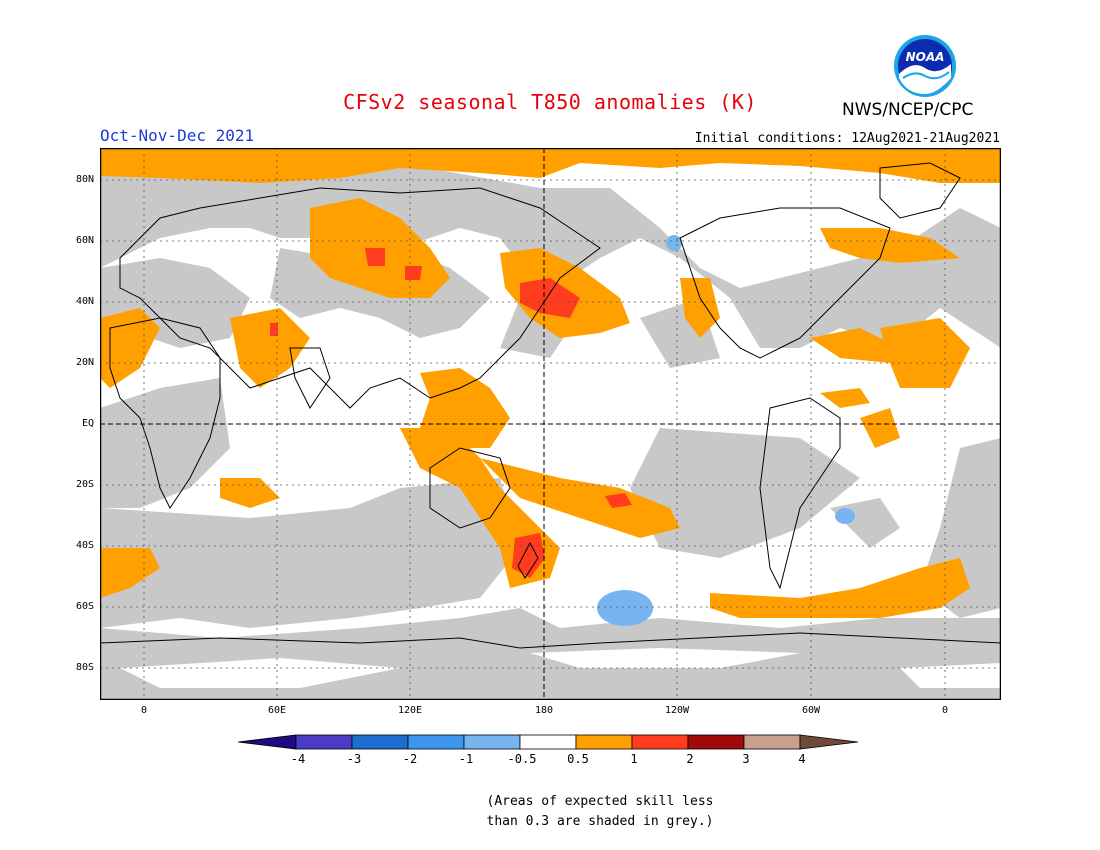 The image size is (1100, 850). I want to click on lat-label: 80S, so click(84, 667).